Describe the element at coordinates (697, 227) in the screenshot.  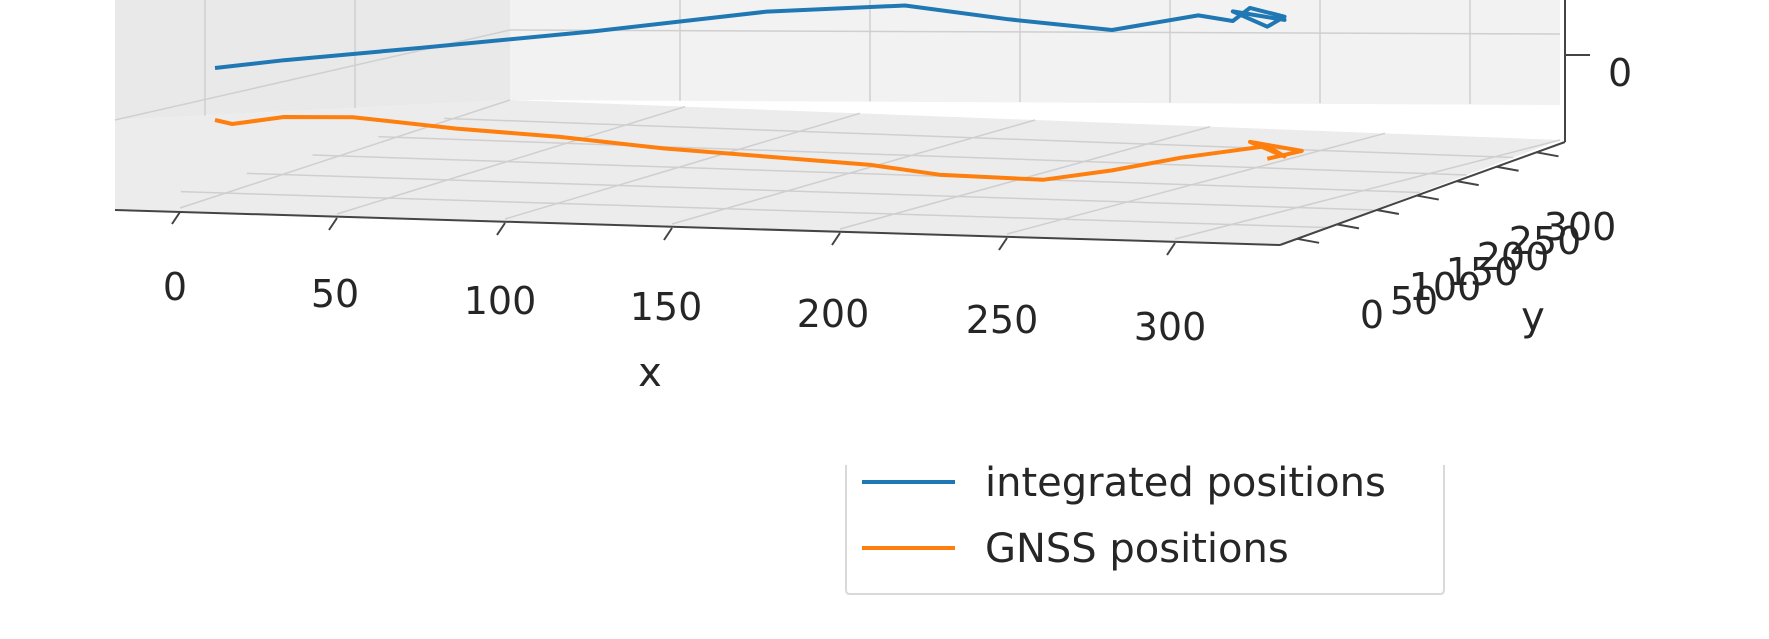
I see `x-axis-line` at that location.